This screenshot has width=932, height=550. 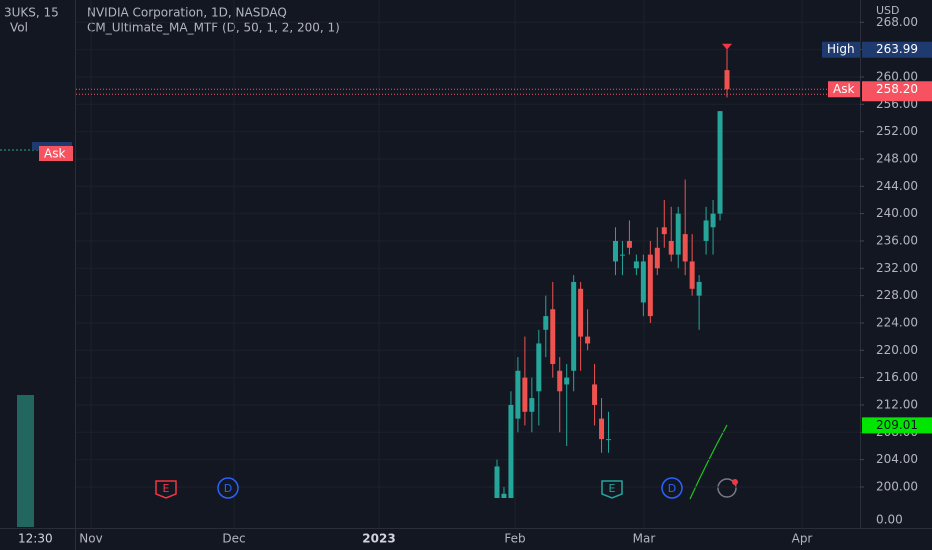 What do you see at coordinates (90, 539) in the screenshot?
I see `x-tick-label: Nov` at bounding box center [90, 539].